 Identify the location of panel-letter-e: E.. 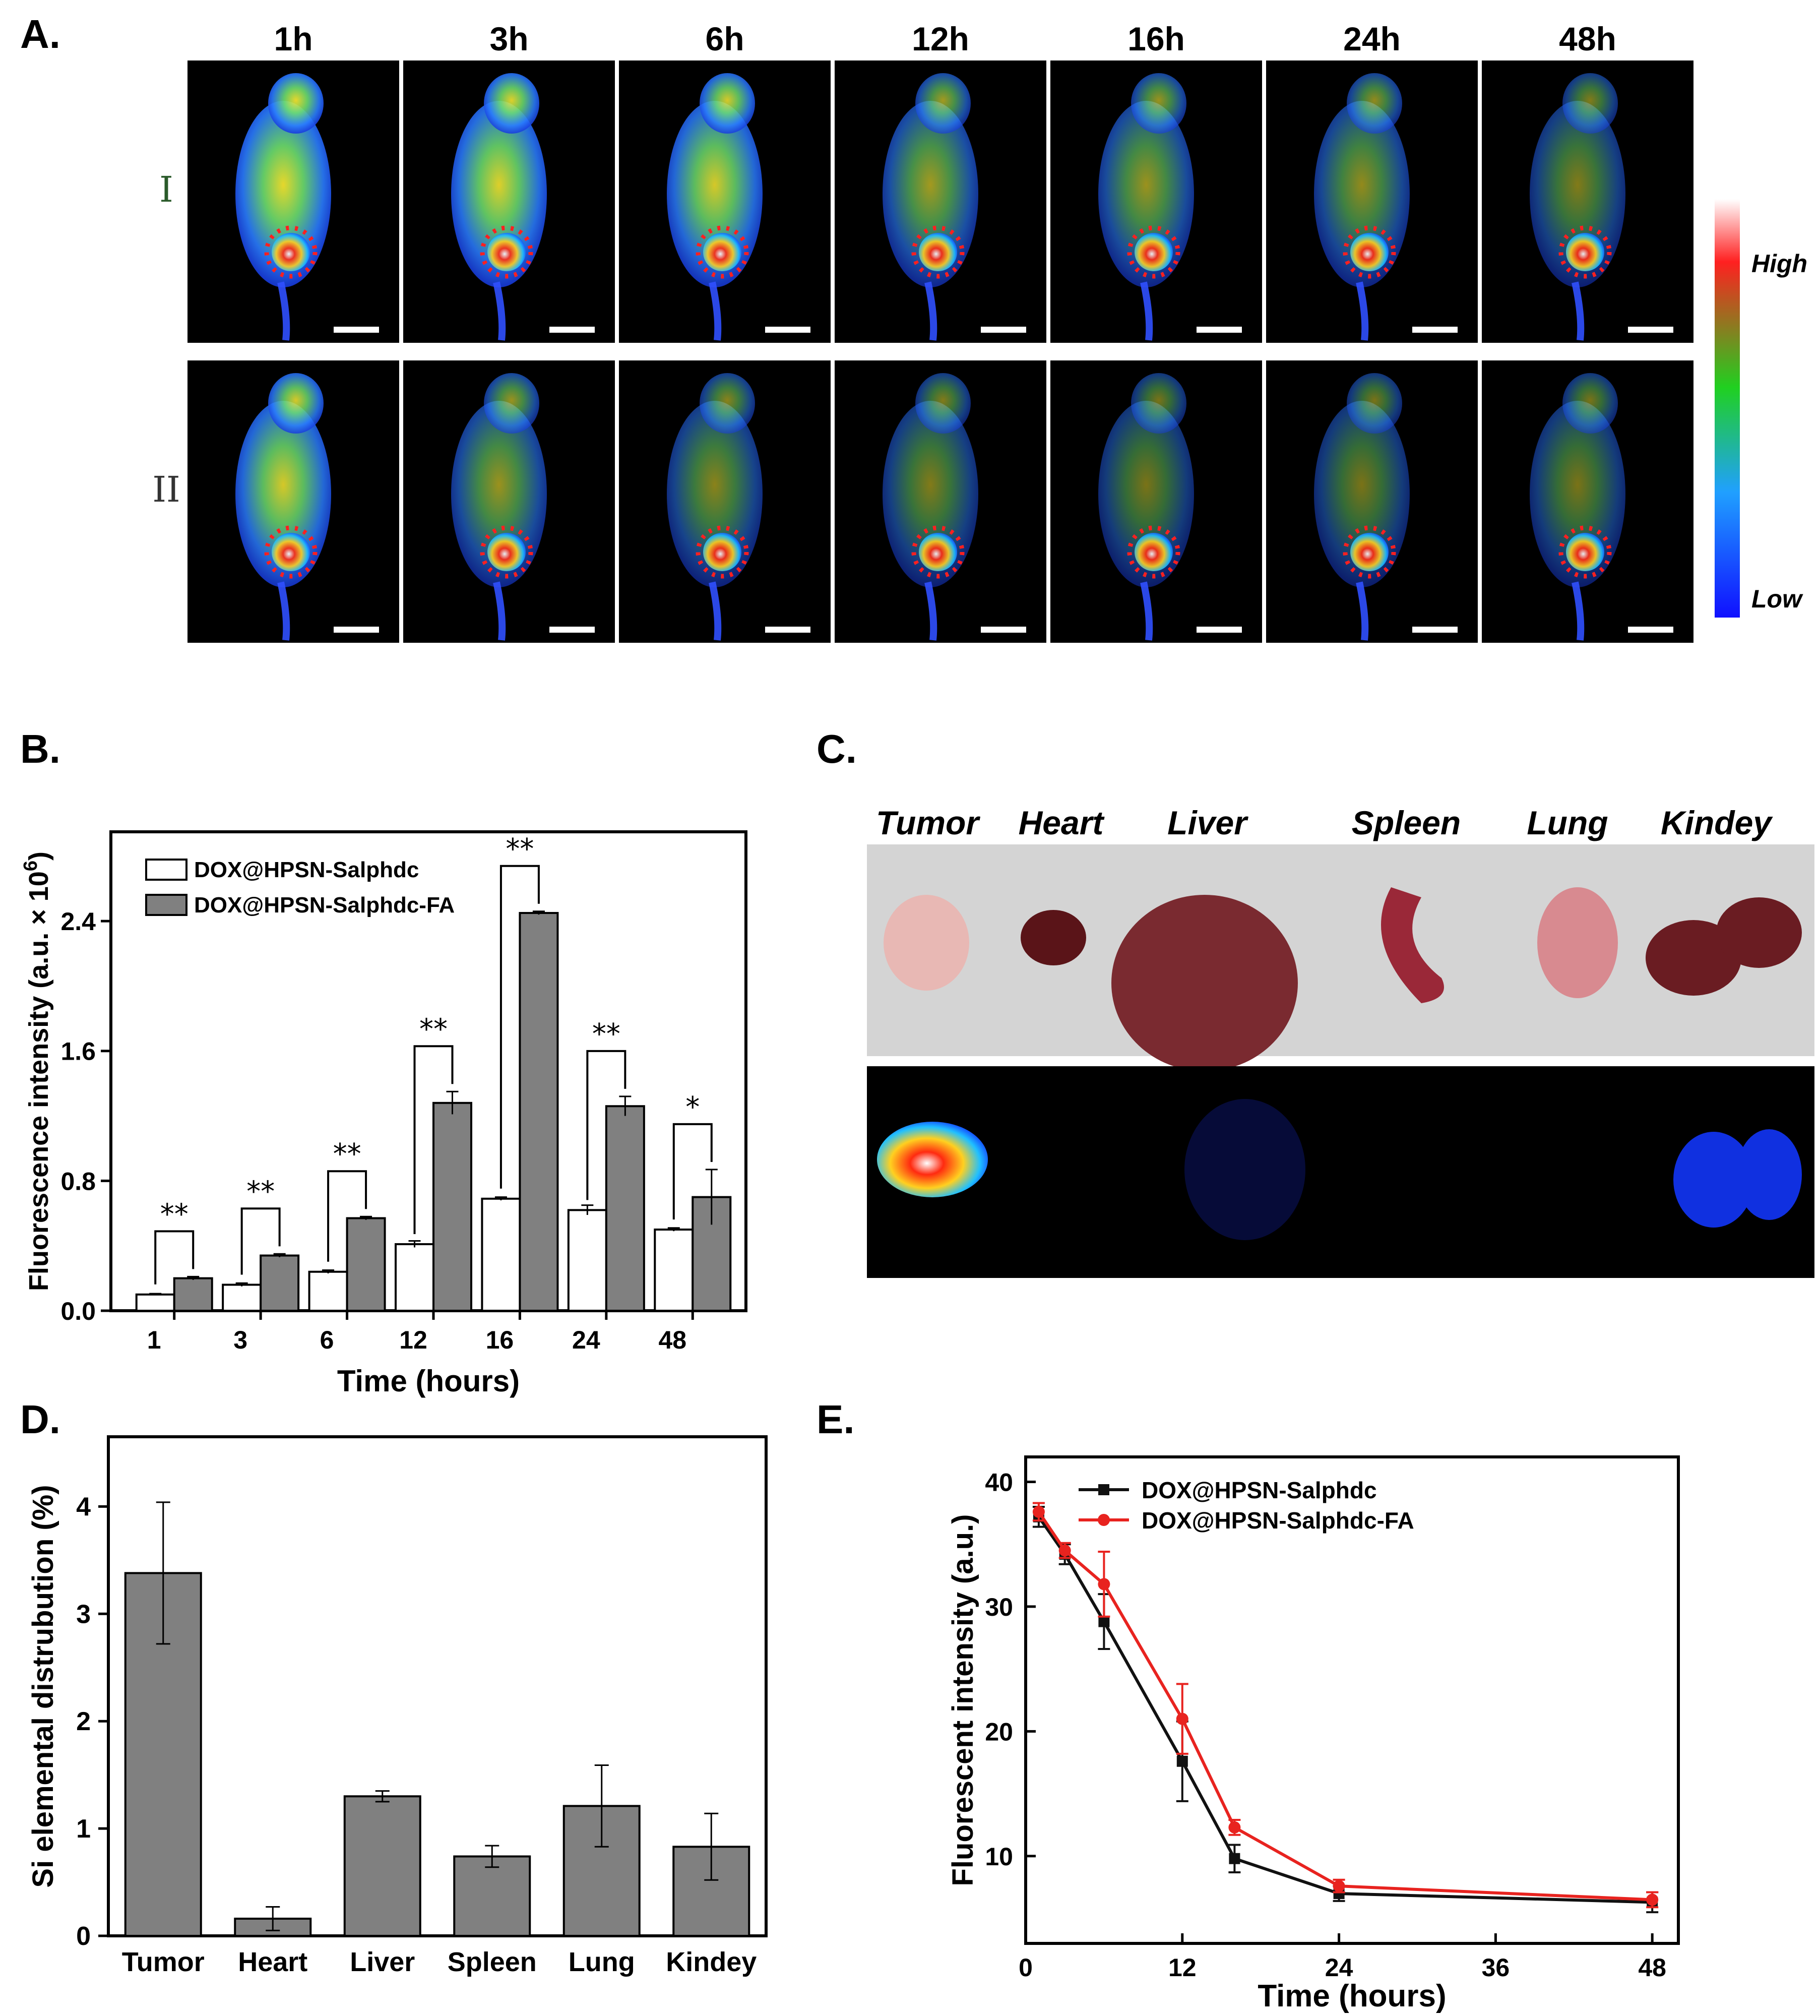
(836, 1419).